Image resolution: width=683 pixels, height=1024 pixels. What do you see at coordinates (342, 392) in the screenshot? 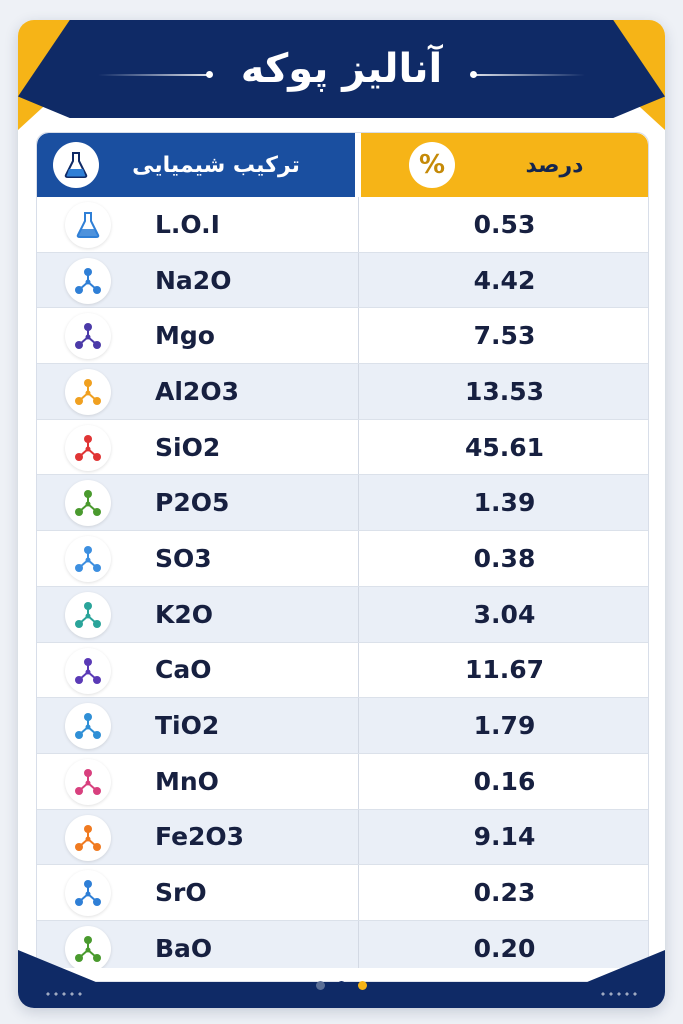
I see `table-row: Al2O3 13.53` at bounding box center [342, 392].